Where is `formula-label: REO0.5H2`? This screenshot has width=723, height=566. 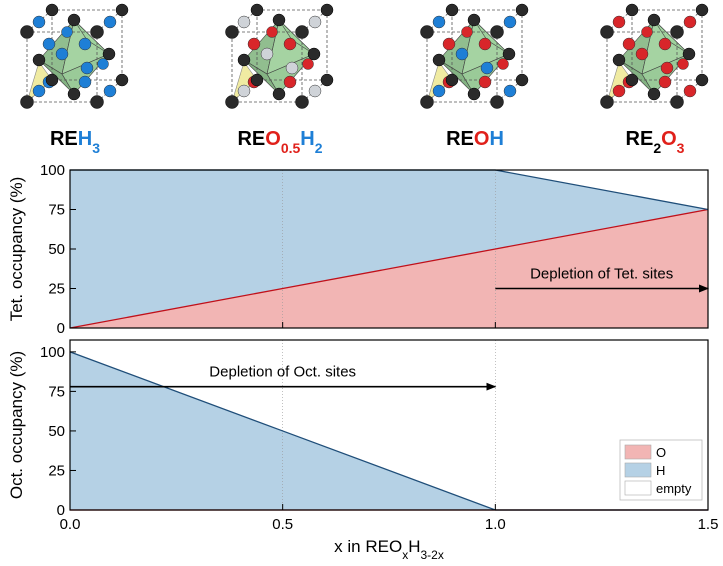 formula-label: REO0.5H2 is located at coordinates (279, 142).